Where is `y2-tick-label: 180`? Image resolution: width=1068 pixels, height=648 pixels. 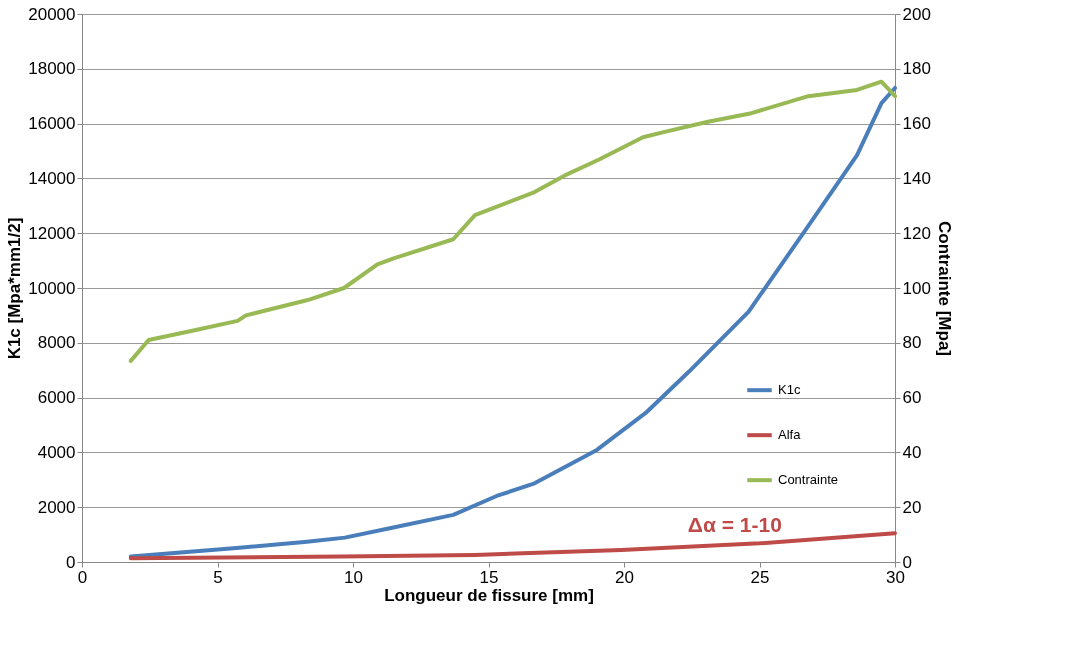
y2-tick-label: 180 is located at coordinates (916, 69).